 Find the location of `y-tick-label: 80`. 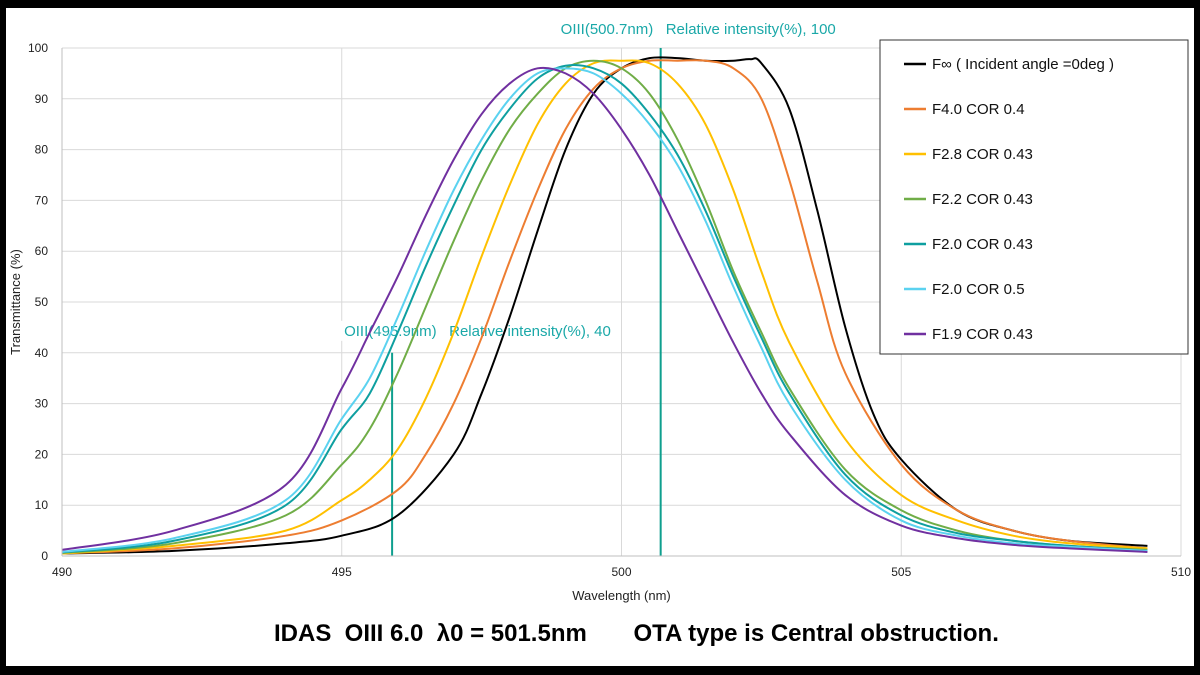

y-tick-label: 80 is located at coordinates (42, 150).